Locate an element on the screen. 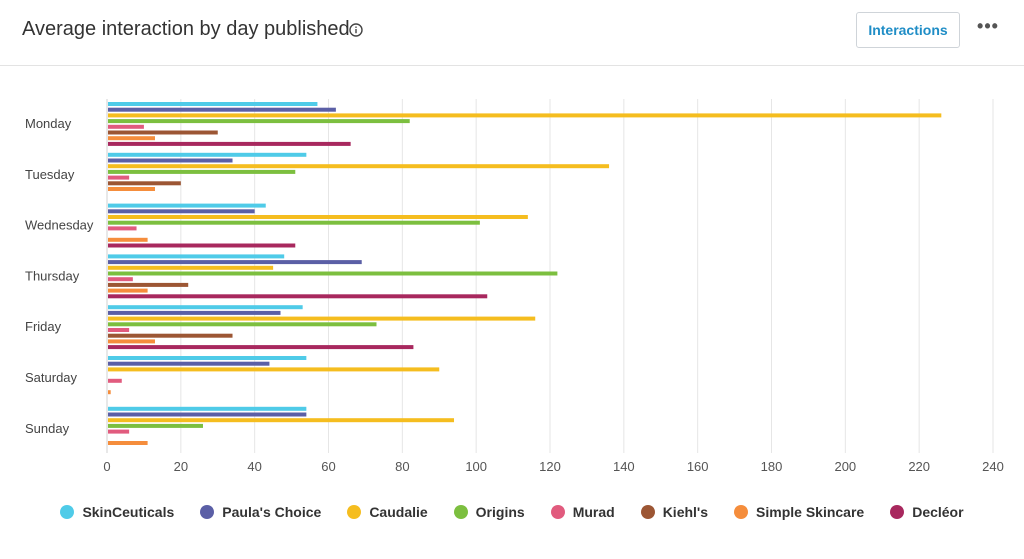 Image resolution: width=1024 pixels, height=559 pixels. category-label: Saturday is located at coordinates (51, 377).